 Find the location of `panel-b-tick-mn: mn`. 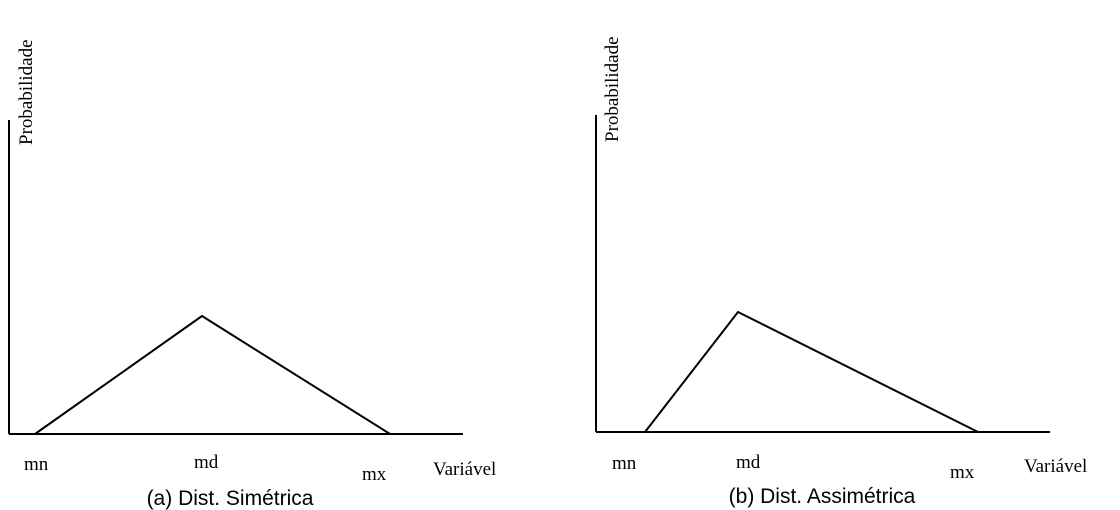

panel-b-tick-mn: mn is located at coordinates (624, 463).